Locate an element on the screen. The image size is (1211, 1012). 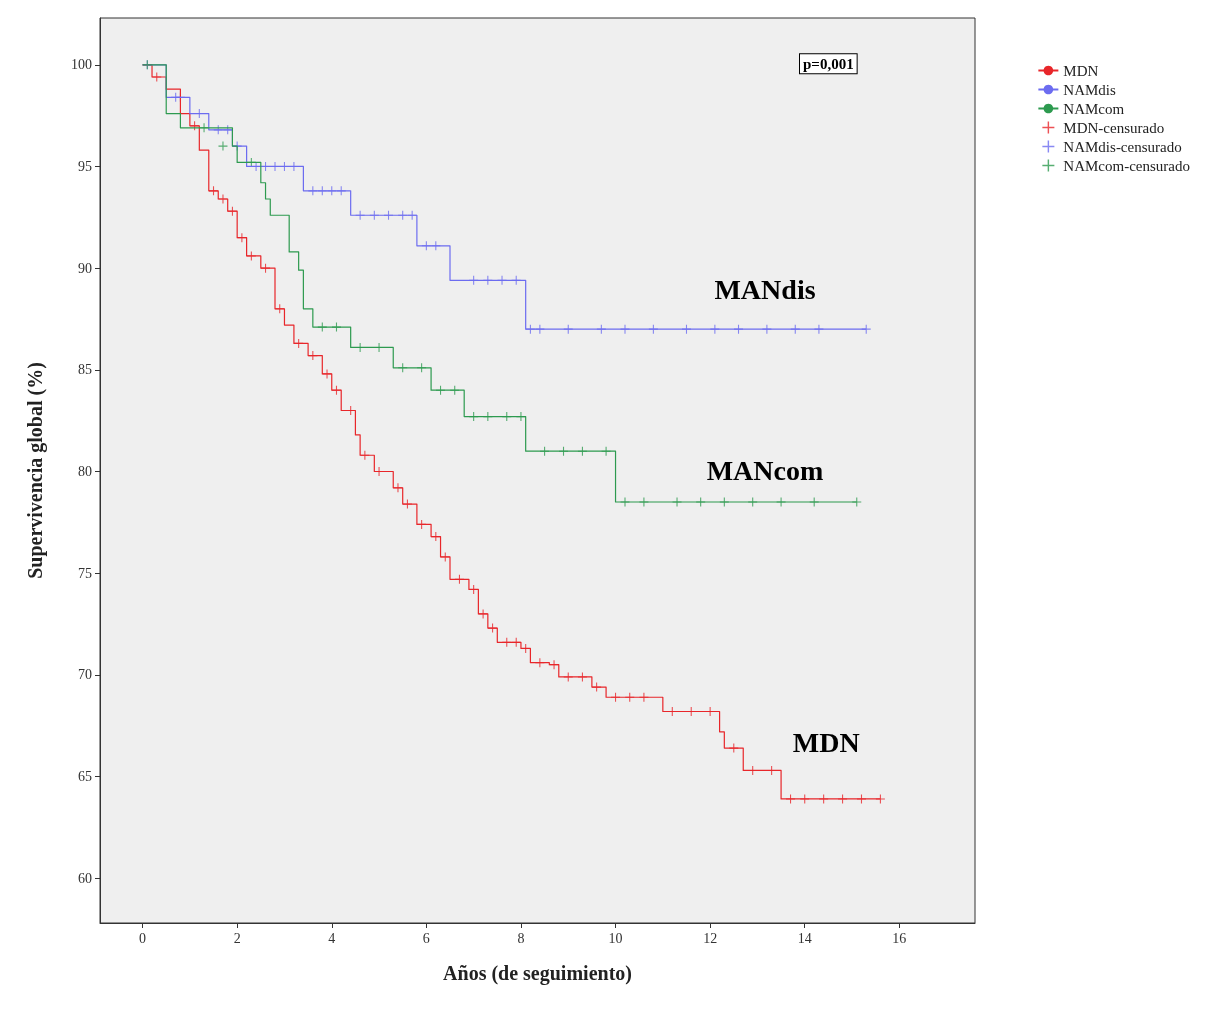
legend-label: NAMcom-censurado is located at coordinates (1127, 165).